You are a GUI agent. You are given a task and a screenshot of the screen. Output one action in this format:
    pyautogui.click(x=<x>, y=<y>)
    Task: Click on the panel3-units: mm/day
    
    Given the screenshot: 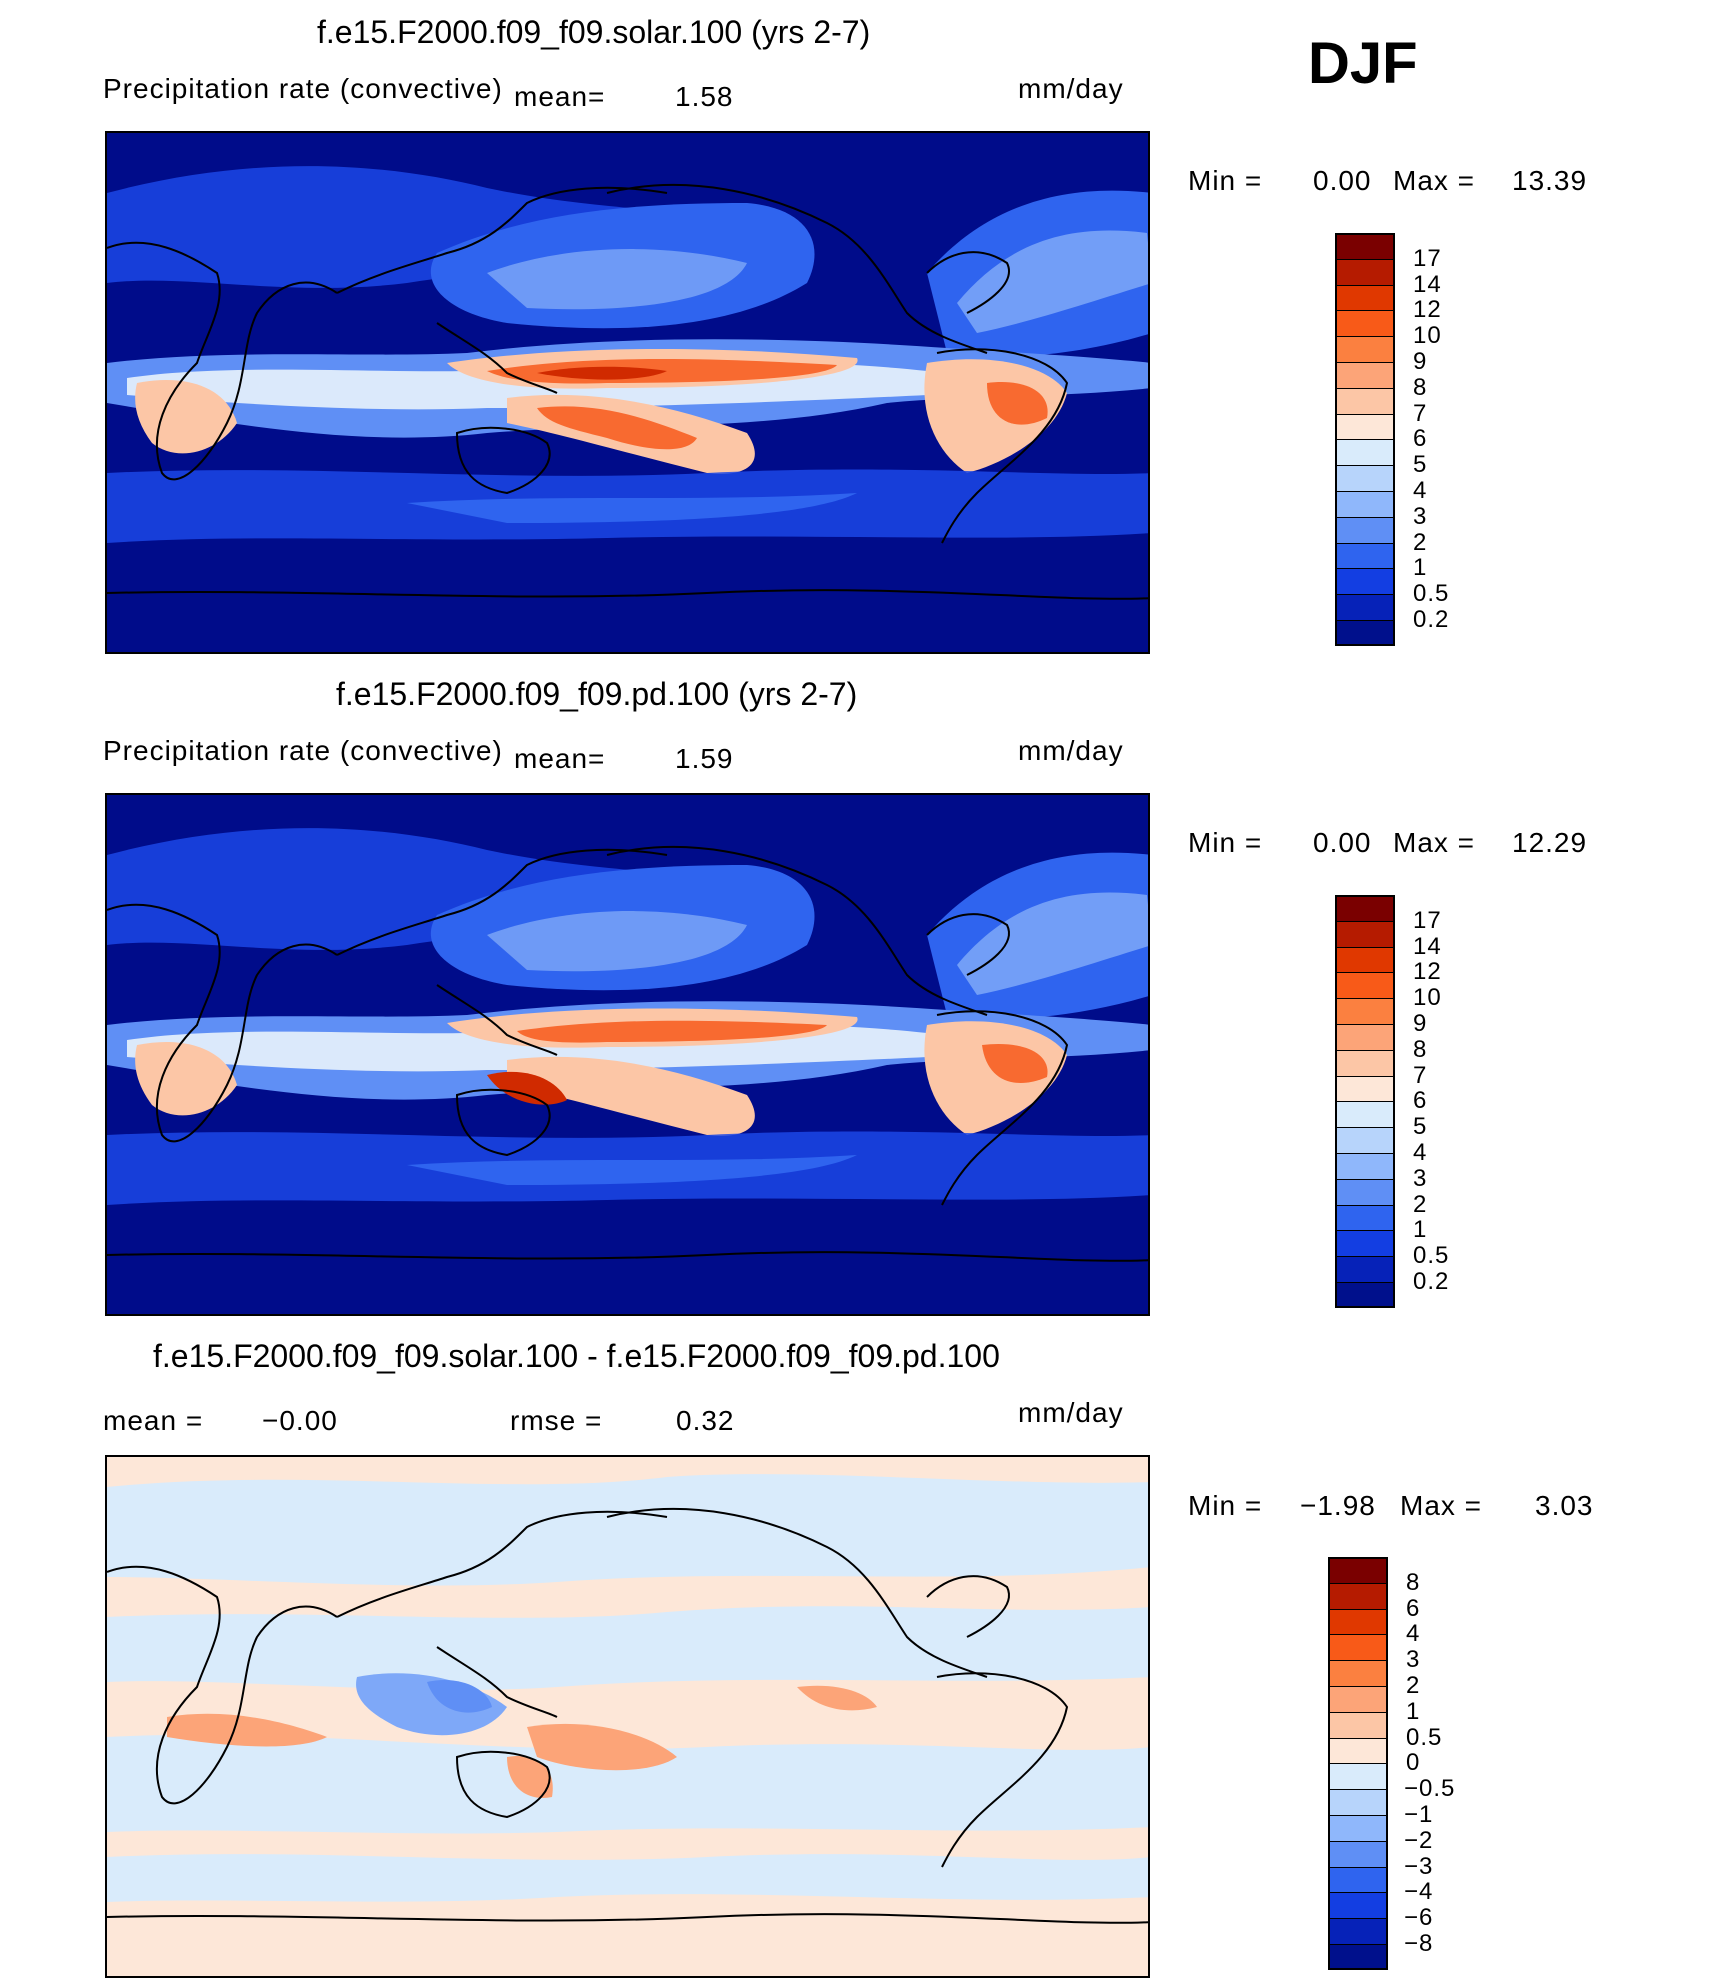 What is the action you would take?
    pyautogui.click(x=1071, y=1412)
    